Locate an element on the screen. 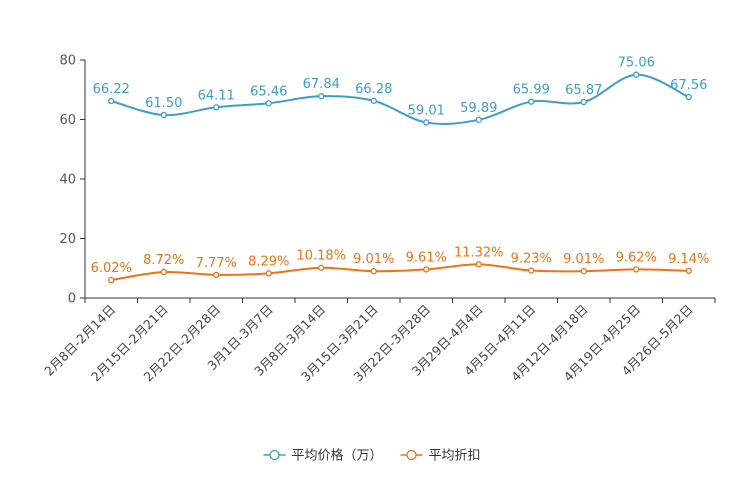  legend-item-1: 平均价格（万） is located at coordinates (323, 456).